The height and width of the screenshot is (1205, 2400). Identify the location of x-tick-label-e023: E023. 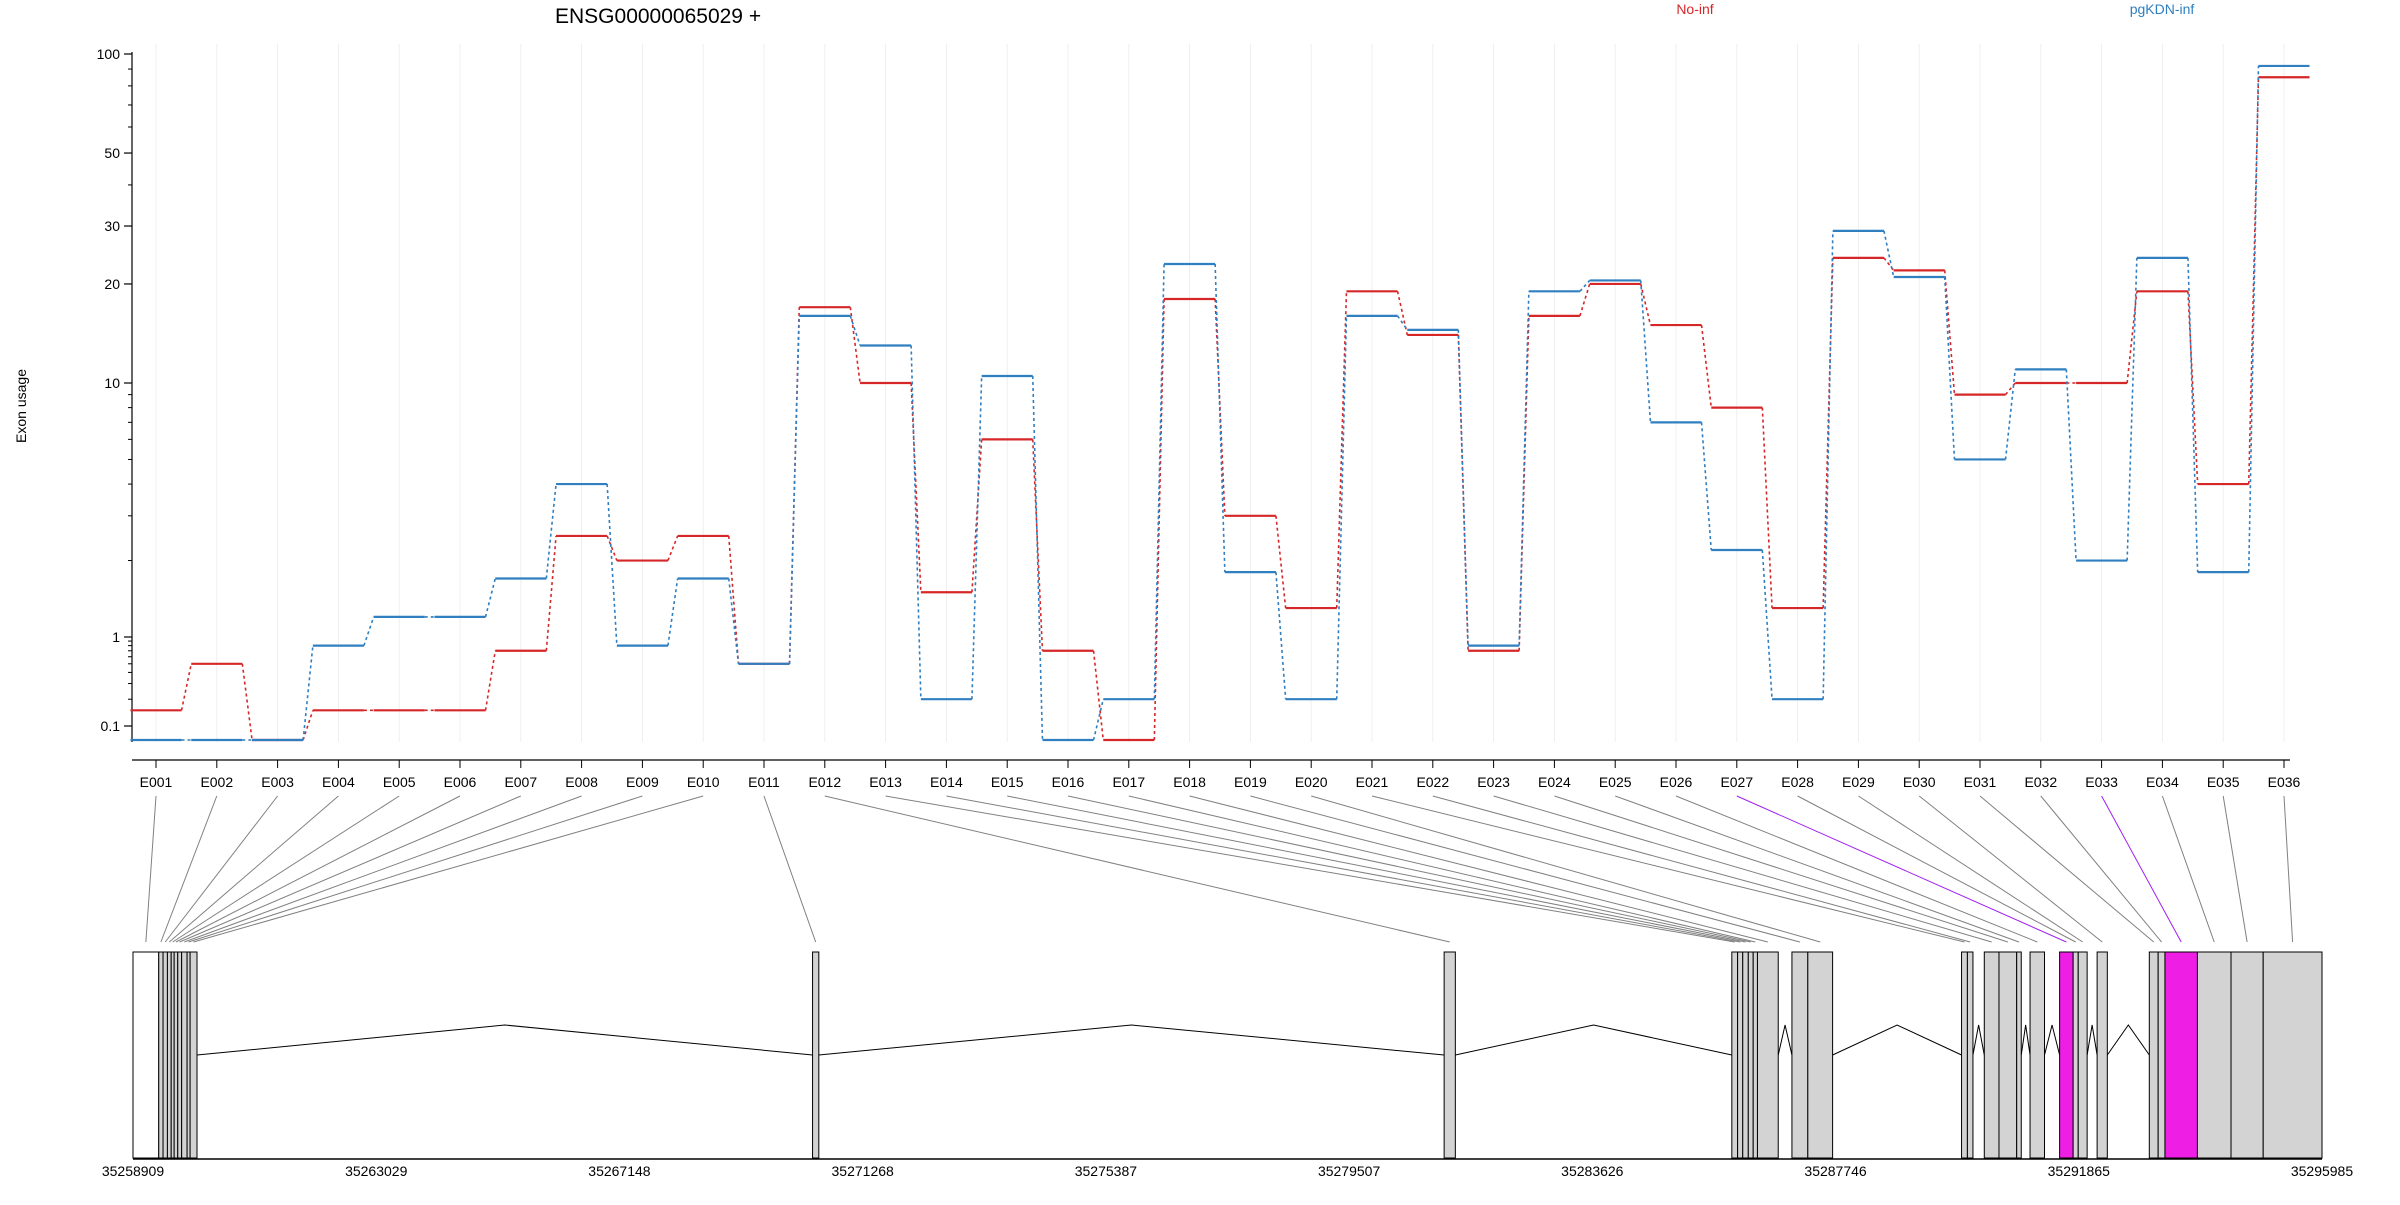
(1493, 782).